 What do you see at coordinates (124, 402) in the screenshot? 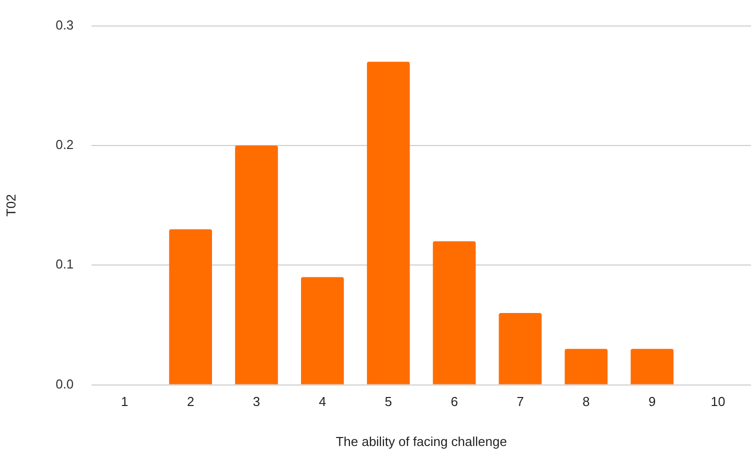
I see `x-tick-label: 1` at bounding box center [124, 402].